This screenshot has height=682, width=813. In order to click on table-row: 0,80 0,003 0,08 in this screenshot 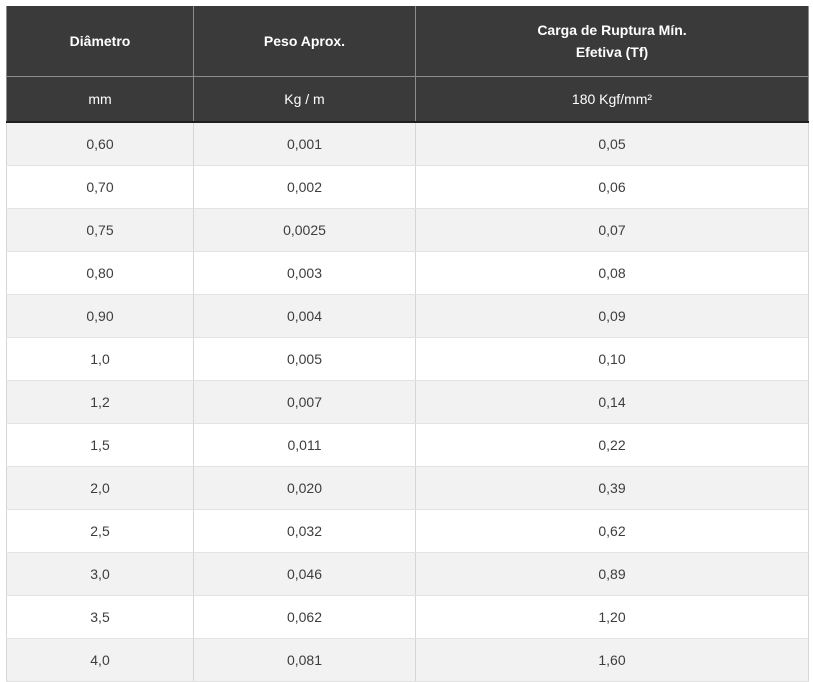, I will do `click(407, 273)`.